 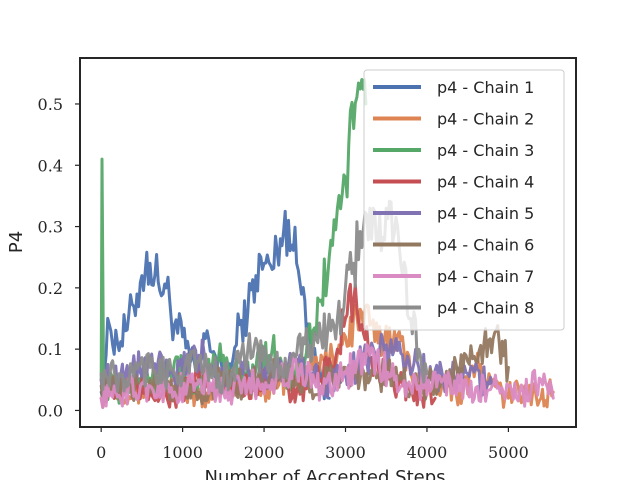 I want to click on y-tick-label: 0.2, so click(x=50, y=288).